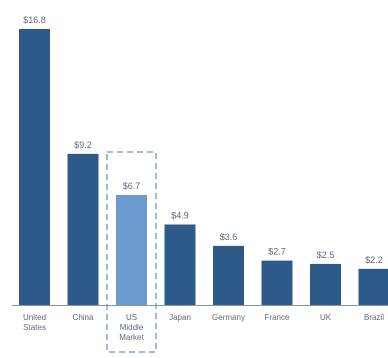  I want to click on value-label-3: $4.9, so click(180, 216).